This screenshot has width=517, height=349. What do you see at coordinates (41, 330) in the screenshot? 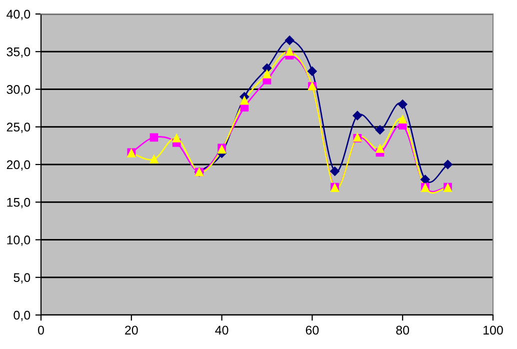
I see `x-tick-label: 0` at bounding box center [41, 330].